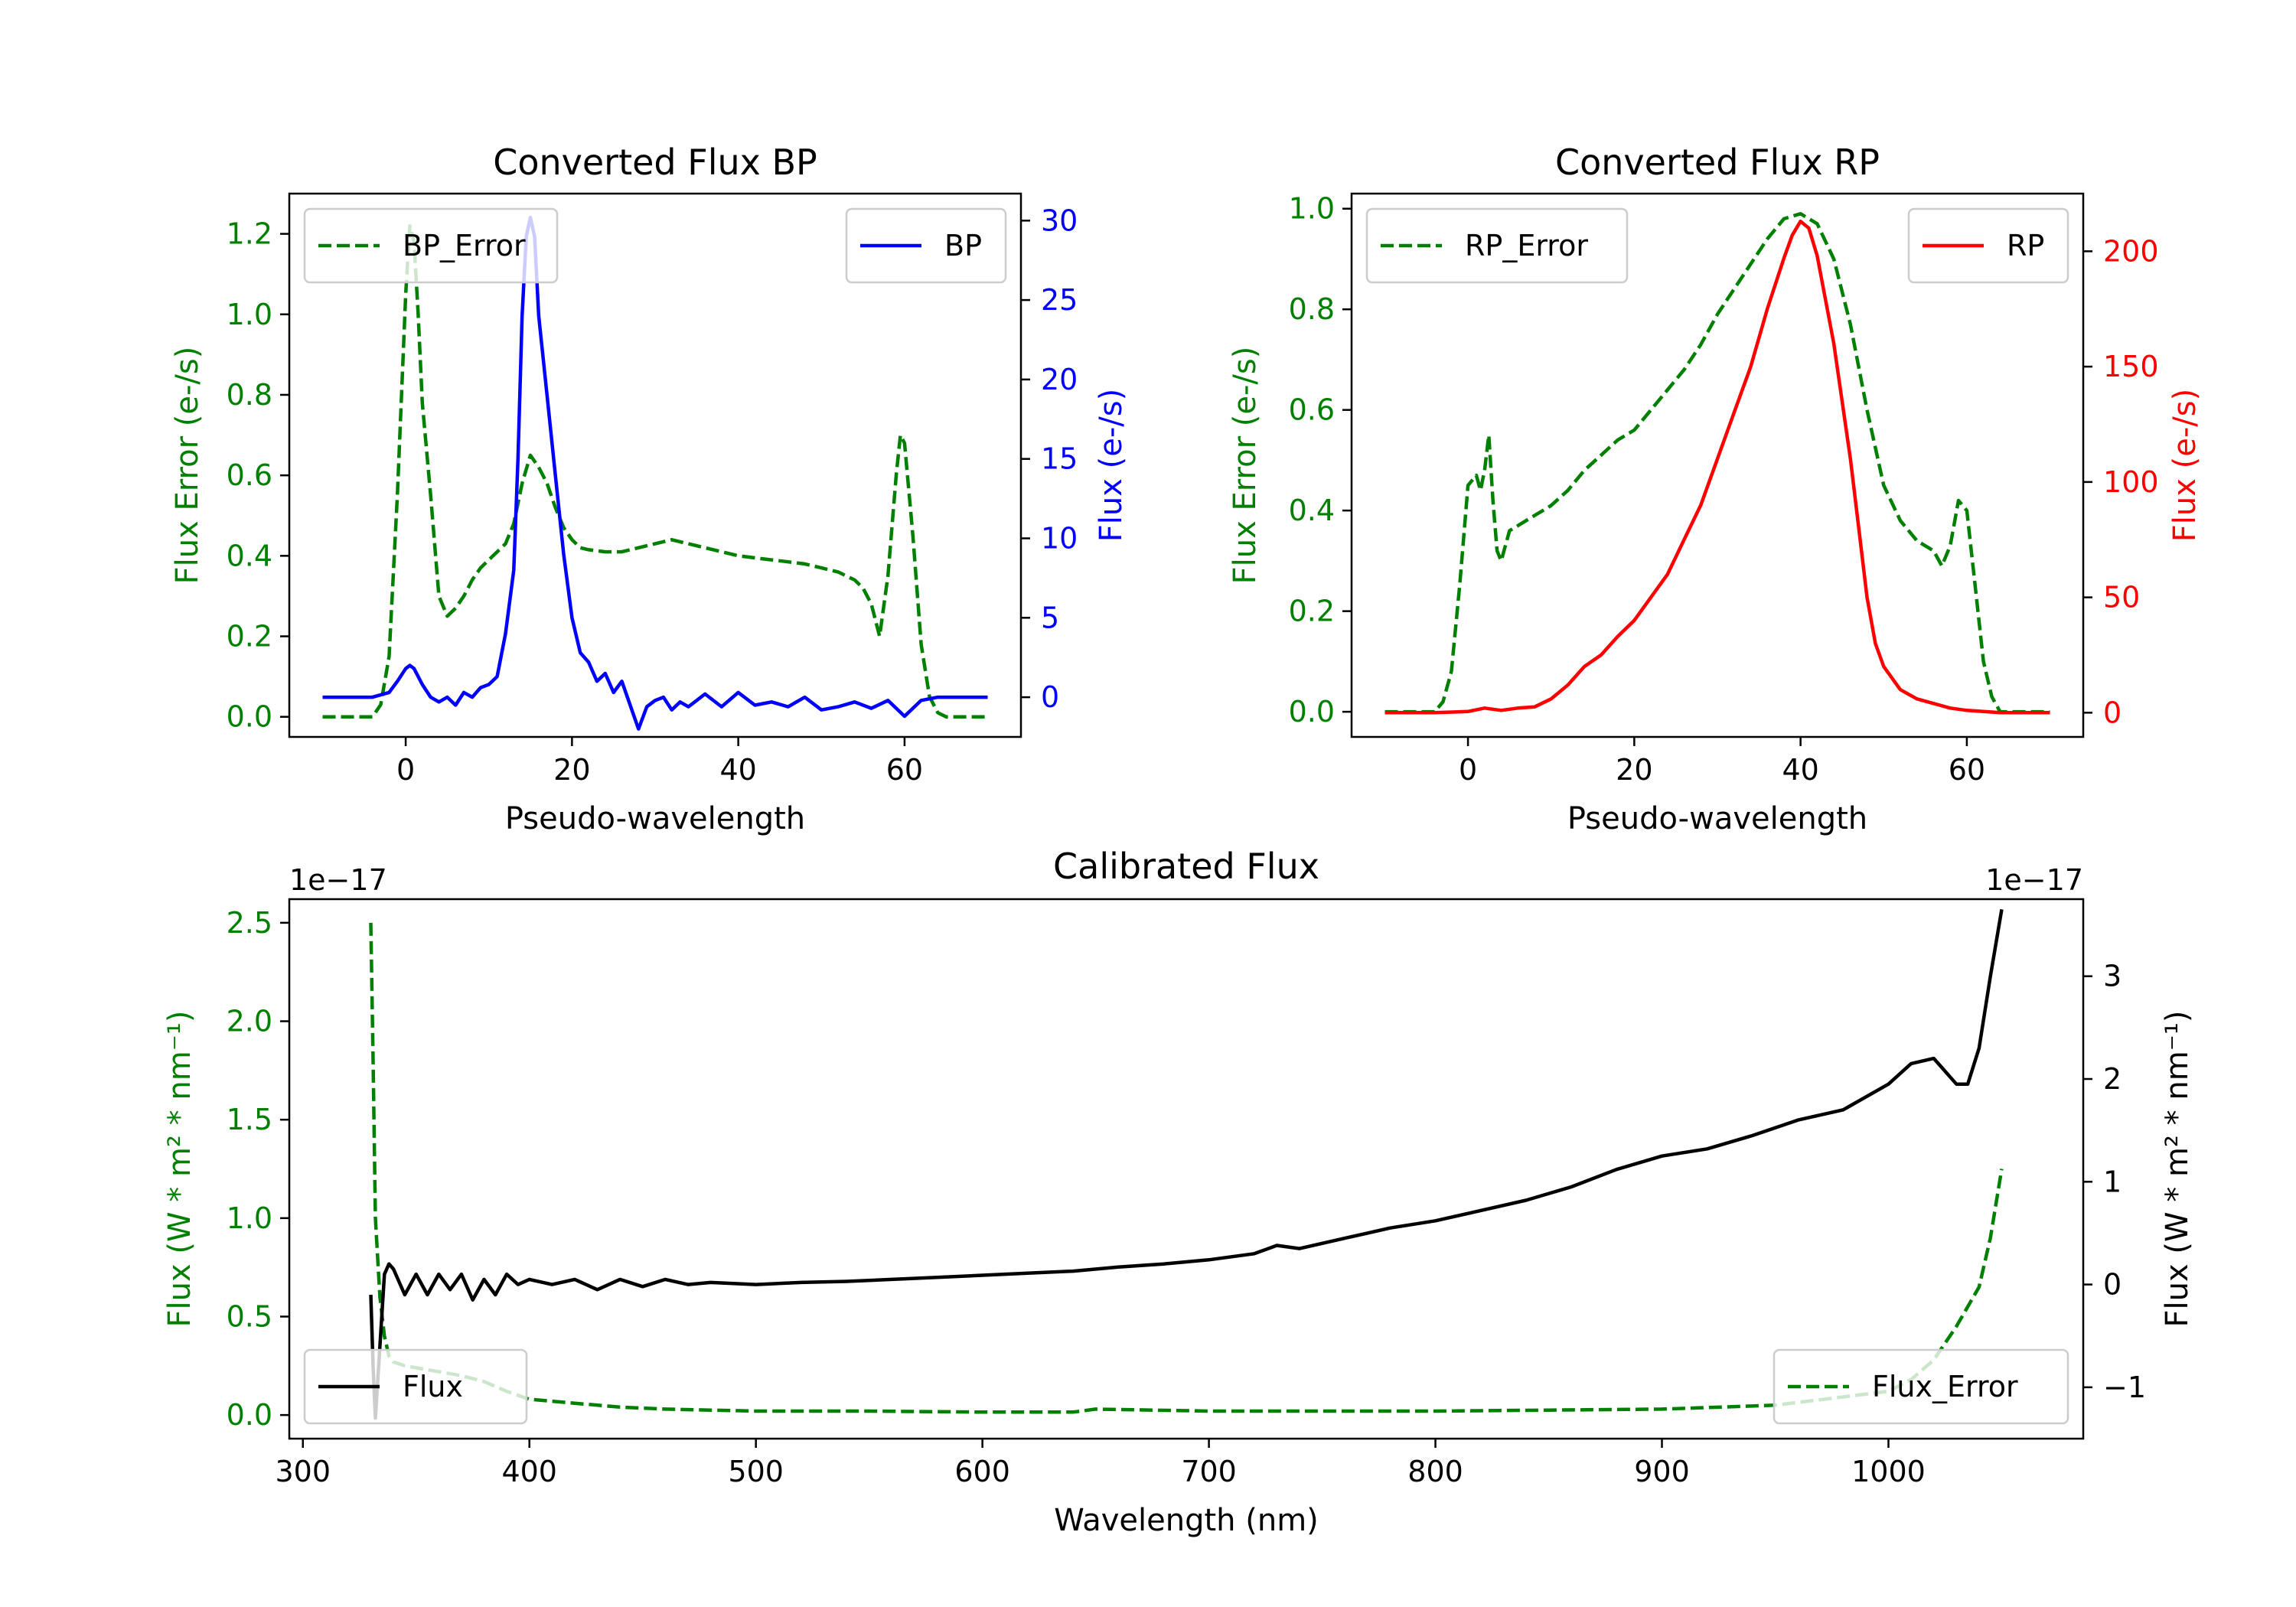 This screenshot has height=1607, width=2296. Describe the element at coordinates (2121, 597) in the screenshot. I see `y-right-tick-label: 50` at that location.